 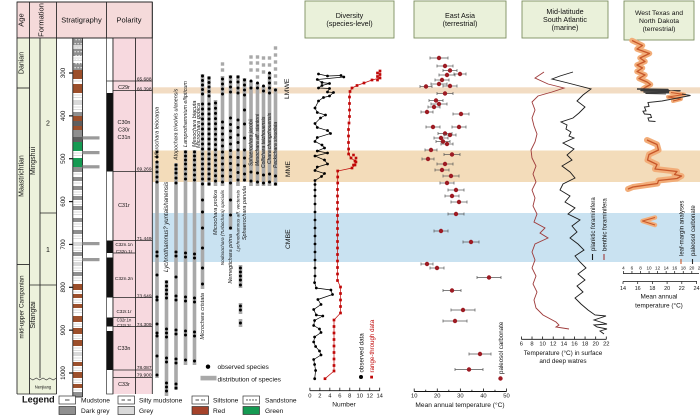 I want to click on svg-text: 71.449, so click(x=144, y=239).